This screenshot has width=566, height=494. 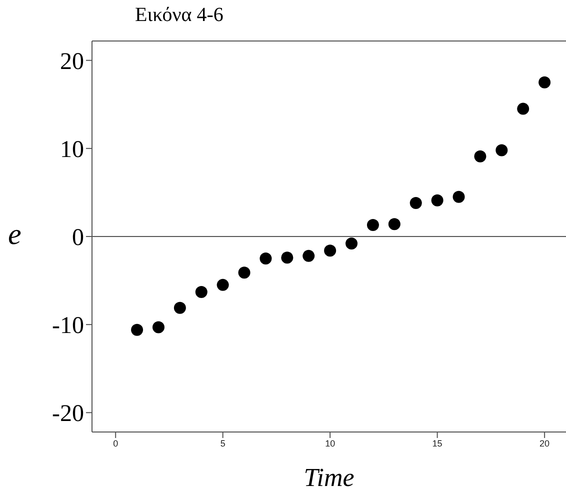 What do you see at coordinates (329, 477) in the screenshot?
I see `x-axis-title: Time` at bounding box center [329, 477].